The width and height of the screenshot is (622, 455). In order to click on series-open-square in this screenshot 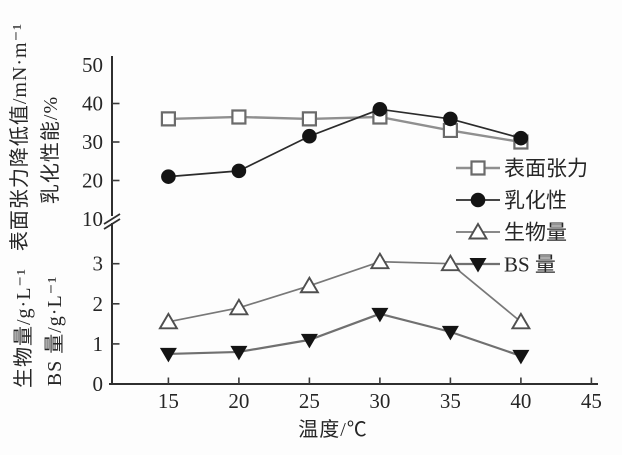, I will do `click(344, 129)`.